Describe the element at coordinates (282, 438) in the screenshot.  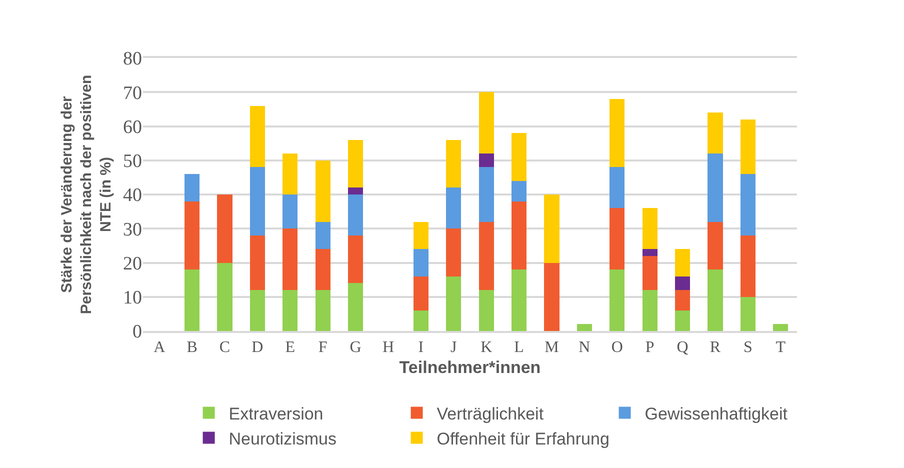
I see `legend-label: Neurotizismus` at that location.